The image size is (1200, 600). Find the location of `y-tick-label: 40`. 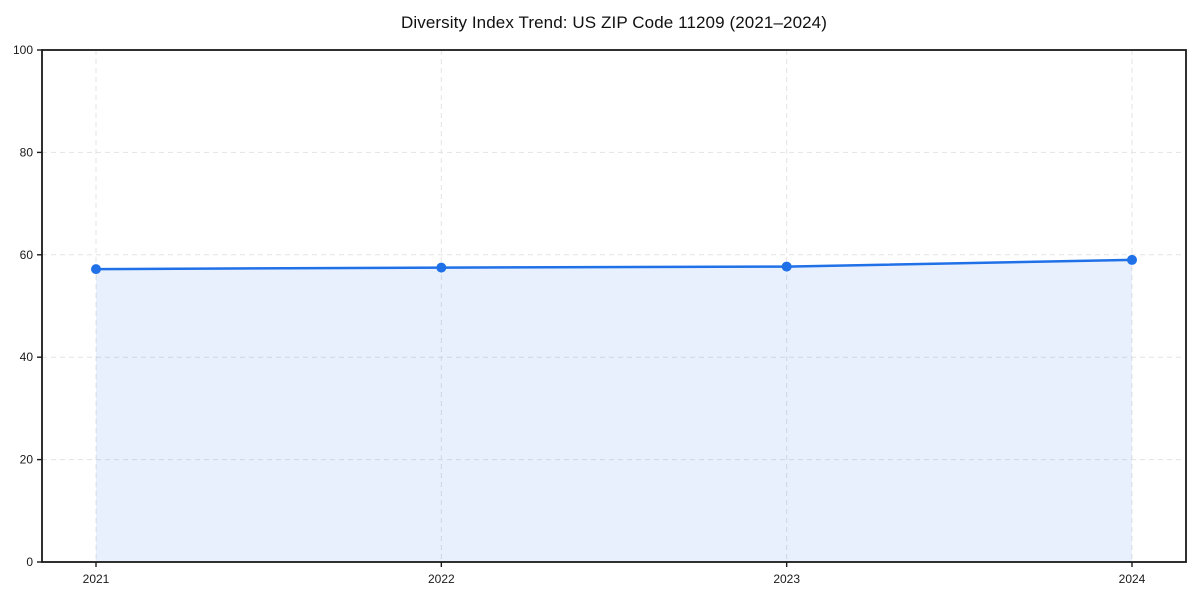

y-tick-label: 40 is located at coordinates (27, 357).